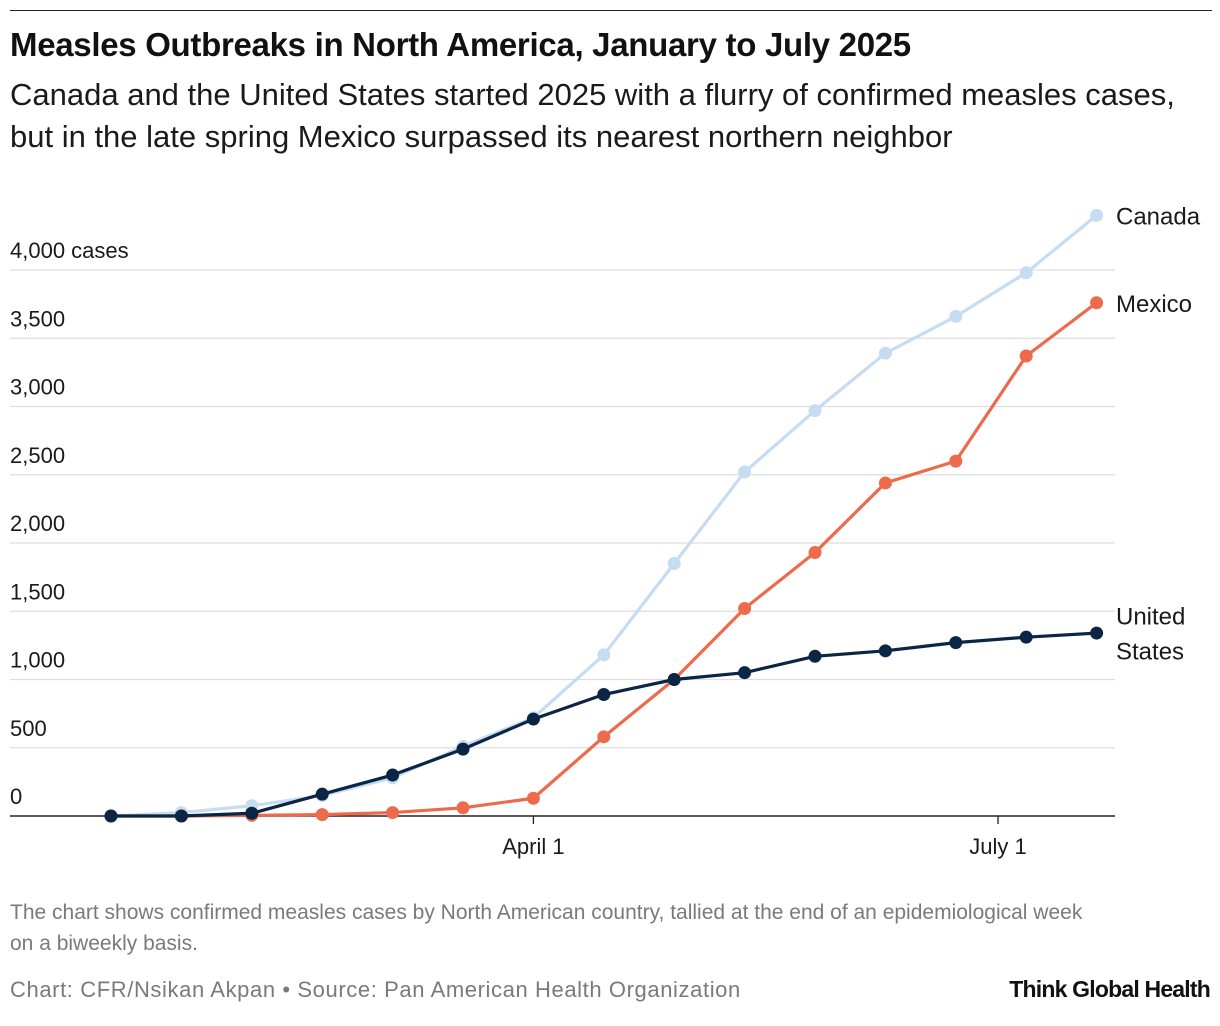 The height and width of the screenshot is (1026, 1220). Describe the element at coordinates (1150, 652) in the screenshot. I see `united-states-series-label: States` at that location.